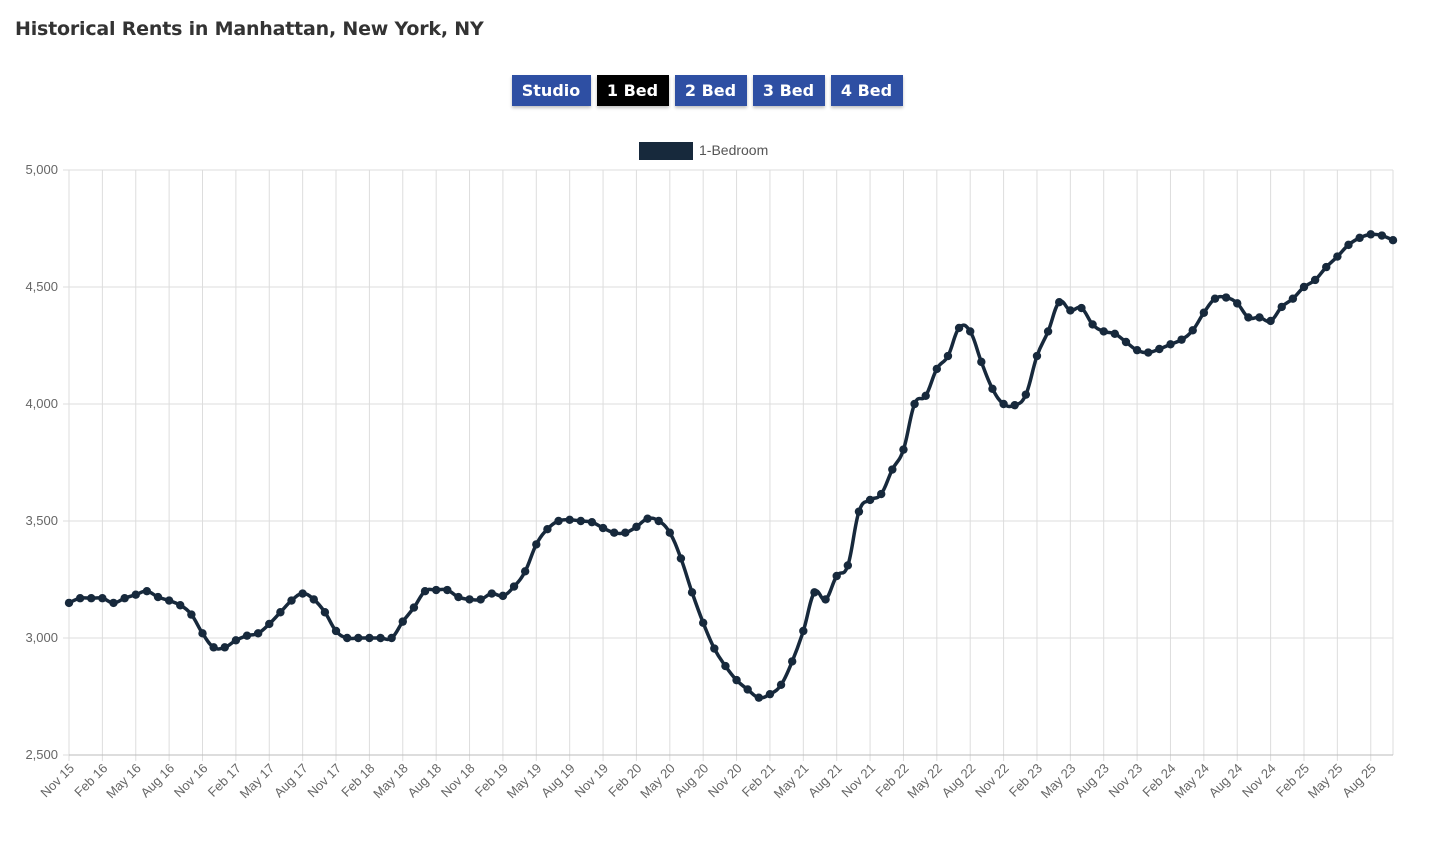 The width and height of the screenshot is (1456, 856). What do you see at coordinates (866, 90) in the screenshot?
I see `tab-4-bed: 4 Bed` at bounding box center [866, 90].